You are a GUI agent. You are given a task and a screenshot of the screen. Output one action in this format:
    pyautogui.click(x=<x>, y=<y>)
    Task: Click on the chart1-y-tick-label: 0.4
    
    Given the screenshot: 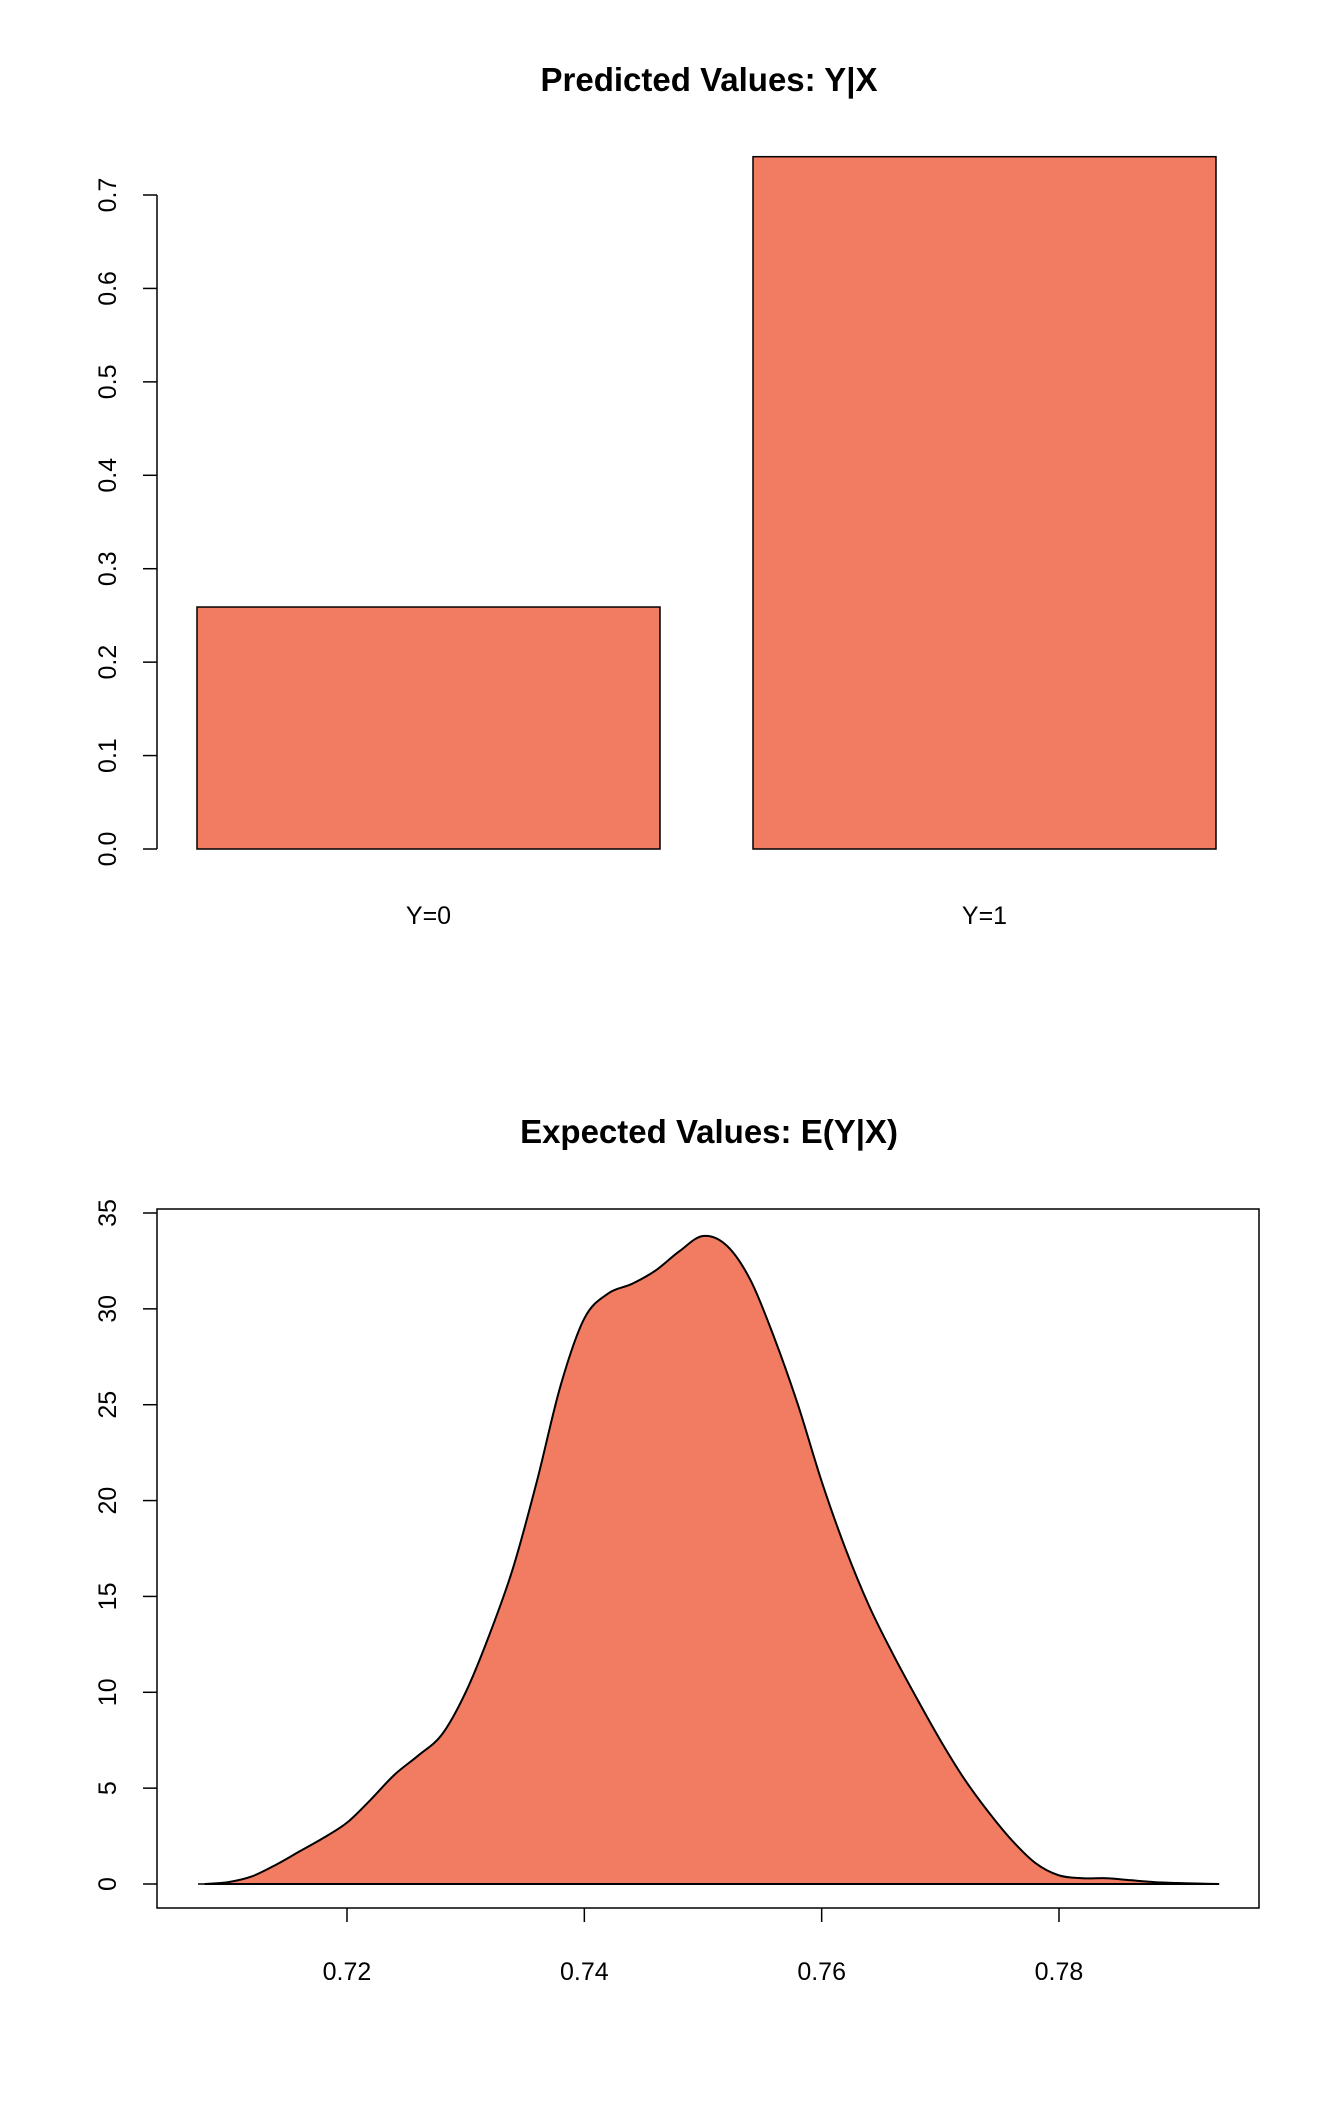 What is the action you would take?
    pyautogui.click(x=108, y=475)
    